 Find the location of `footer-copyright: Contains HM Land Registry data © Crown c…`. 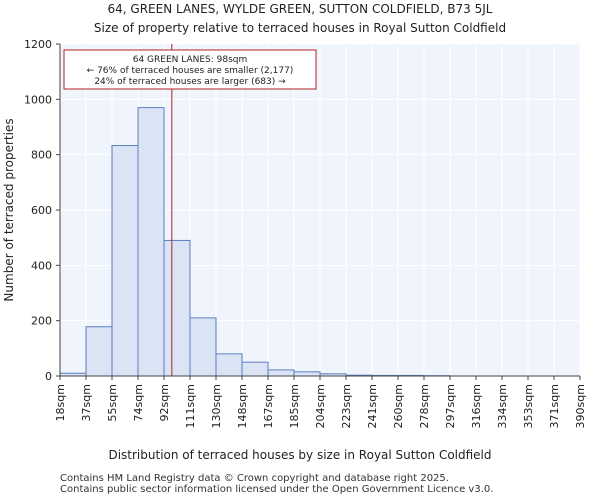

footer-copyright: Contains HM Land Registry data © Crown c… is located at coordinates (254, 478).